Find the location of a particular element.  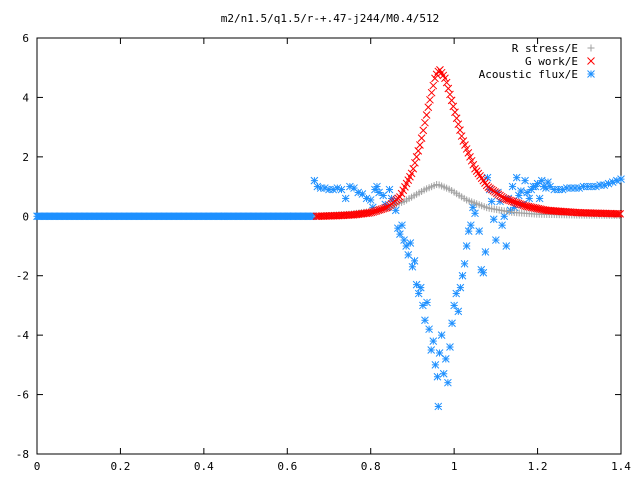

y-tick-label: 4 is located at coordinates (25, 97).